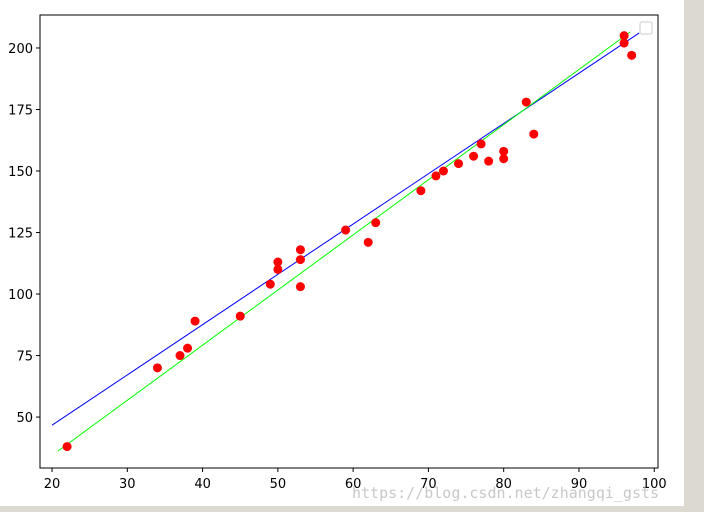  Describe the element at coordinates (20, 172) in the screenshot. I see `y-tick-label: 150` at that location.